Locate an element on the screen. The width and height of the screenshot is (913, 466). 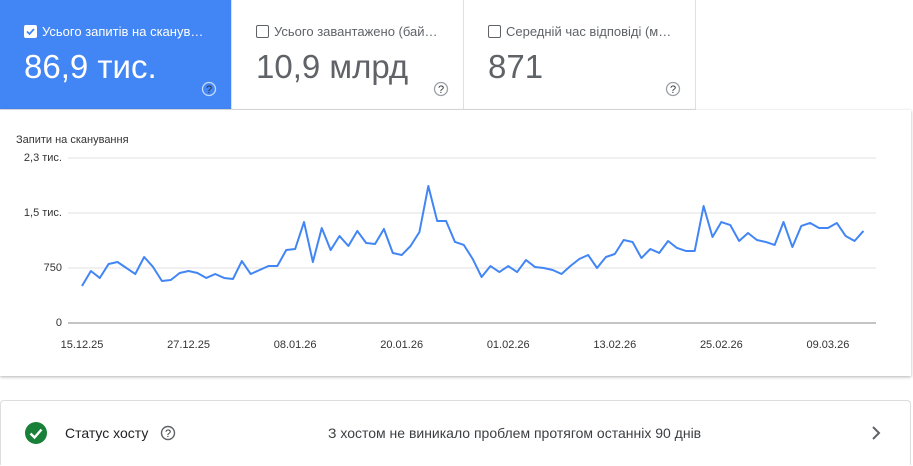
x-tick-label: 15.12.25 is located at coordinates (82, 345).